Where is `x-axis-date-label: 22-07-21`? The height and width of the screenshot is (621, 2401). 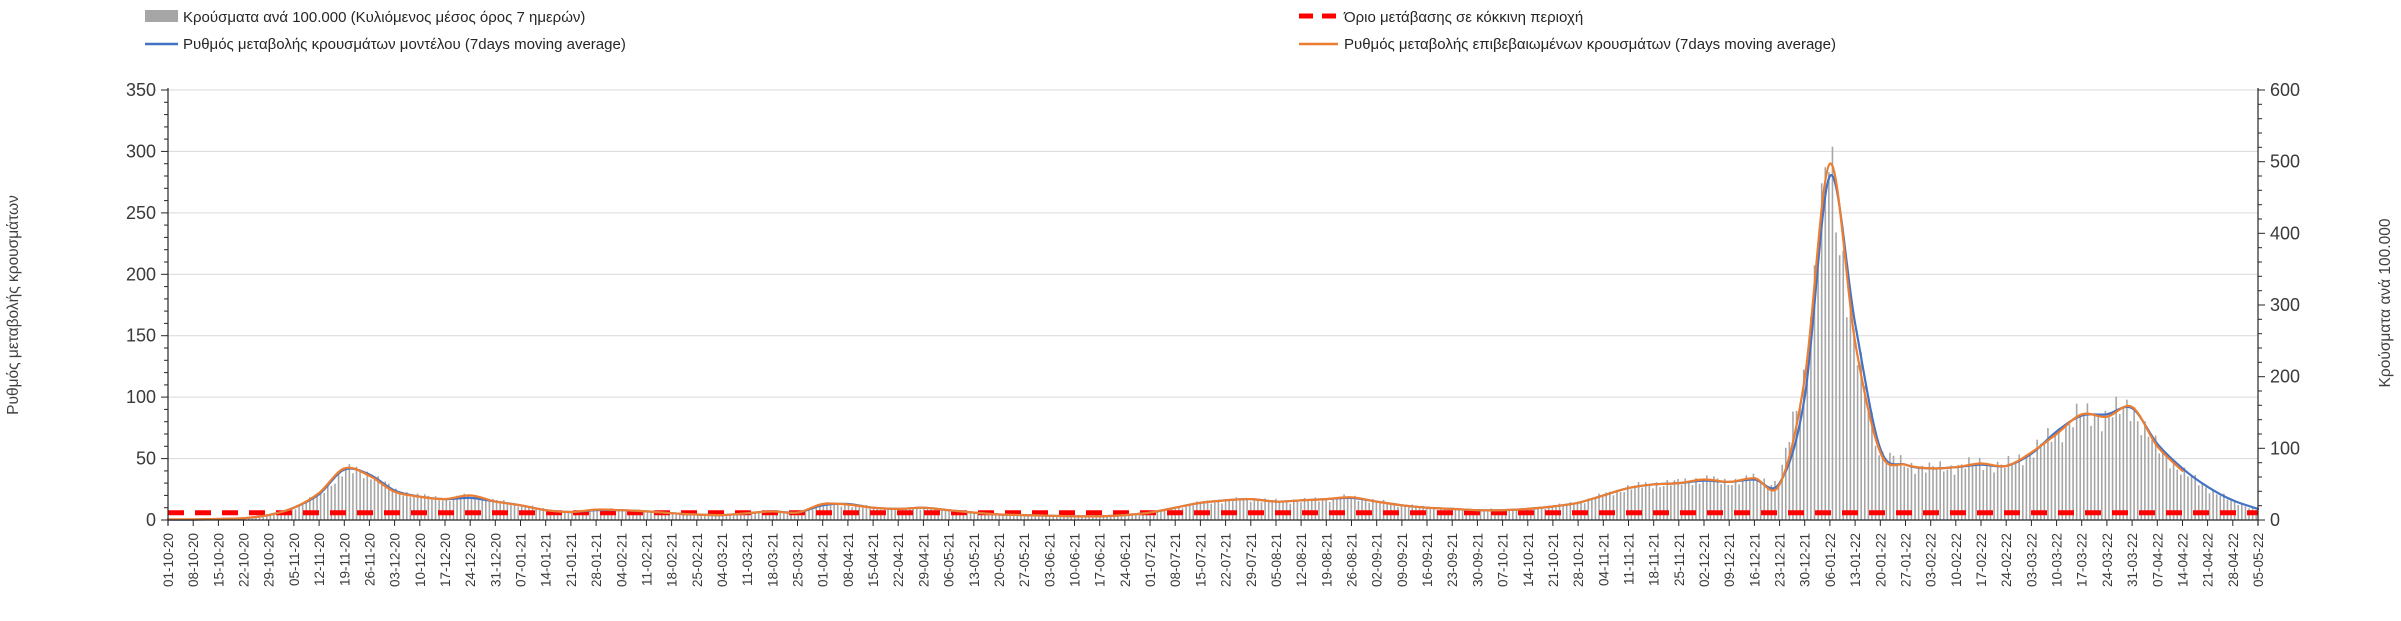 x-axis-date-label: 22-07-21 is located at coordinates (1226, 560).